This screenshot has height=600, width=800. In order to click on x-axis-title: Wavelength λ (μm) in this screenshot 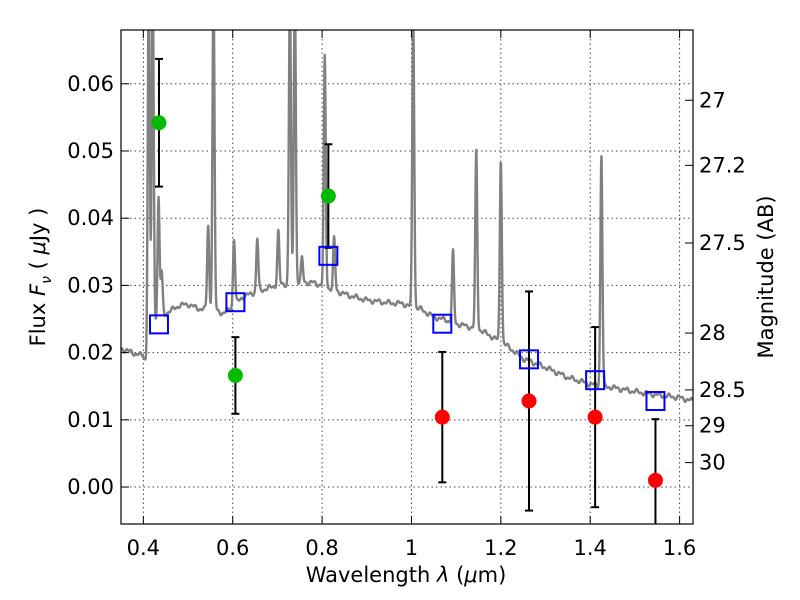, I will do `click(406, 575)`.